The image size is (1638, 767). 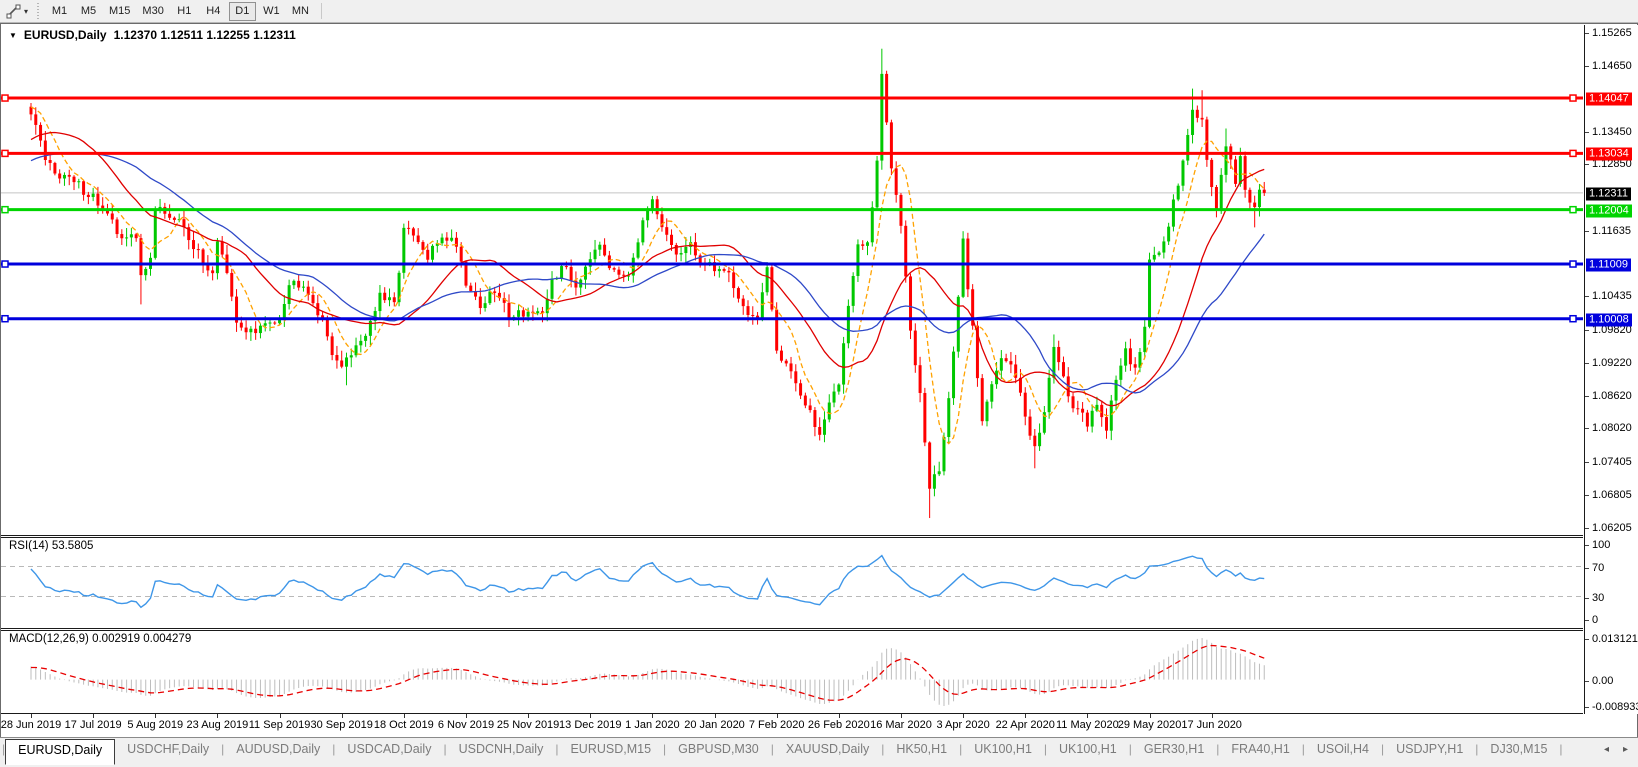 What do you see at coordinates (100, 639) in the screenshot?
I see `macd-label: MACD(12,26,9) 0.002919 0.004279` at bounding box center [100, 639].